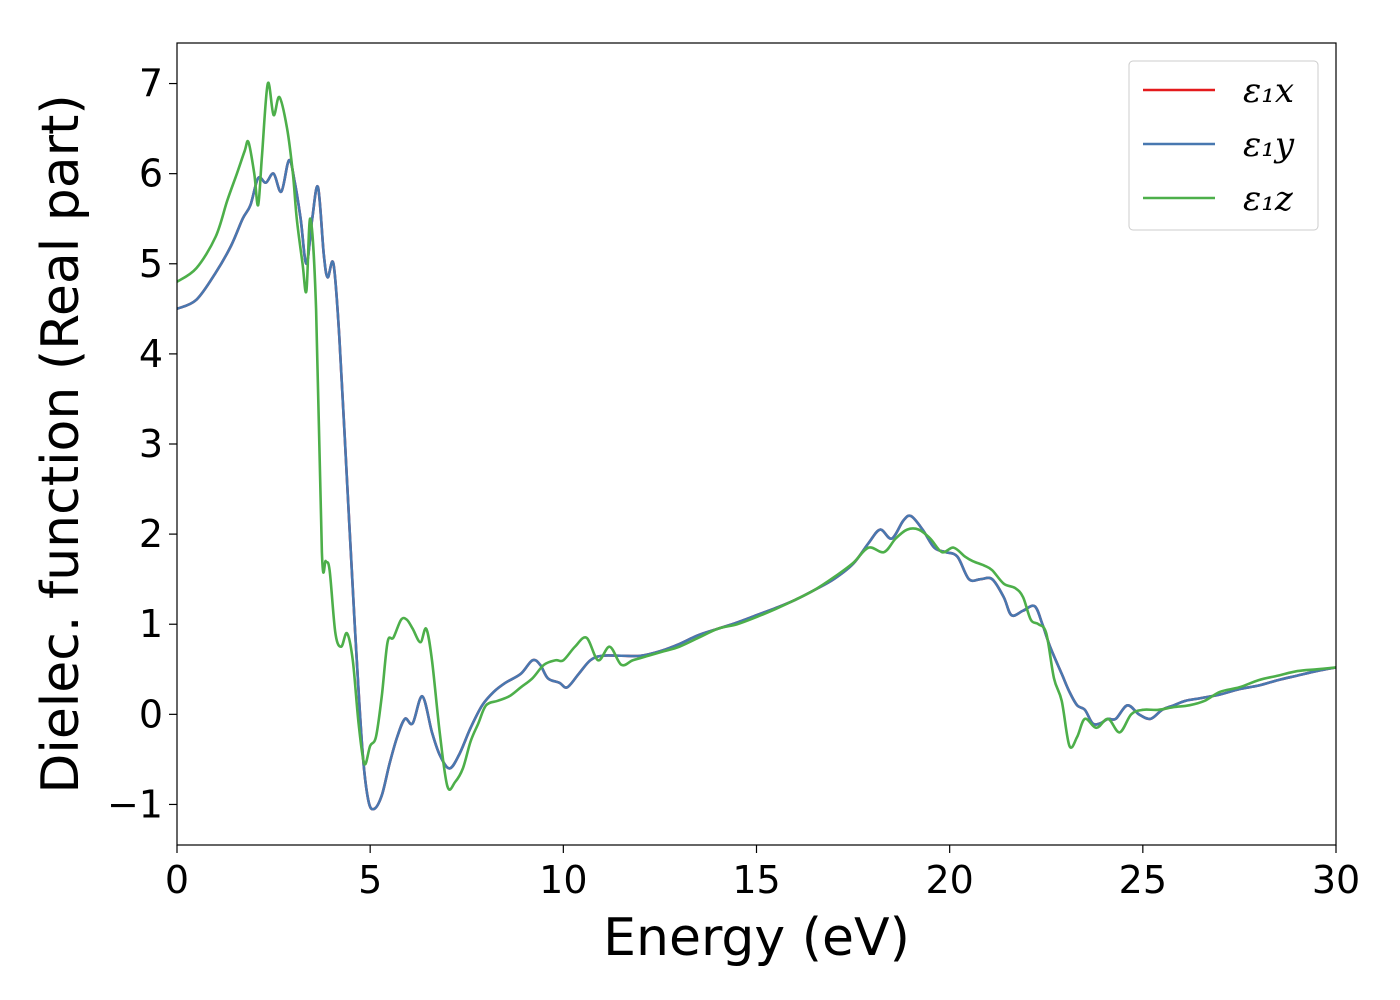 The height and width of the screenshot is (1000, 1400). I want to click on y-axis-ticks: −1 0 1 2 3 4 5 6 7, so click(142, 444).